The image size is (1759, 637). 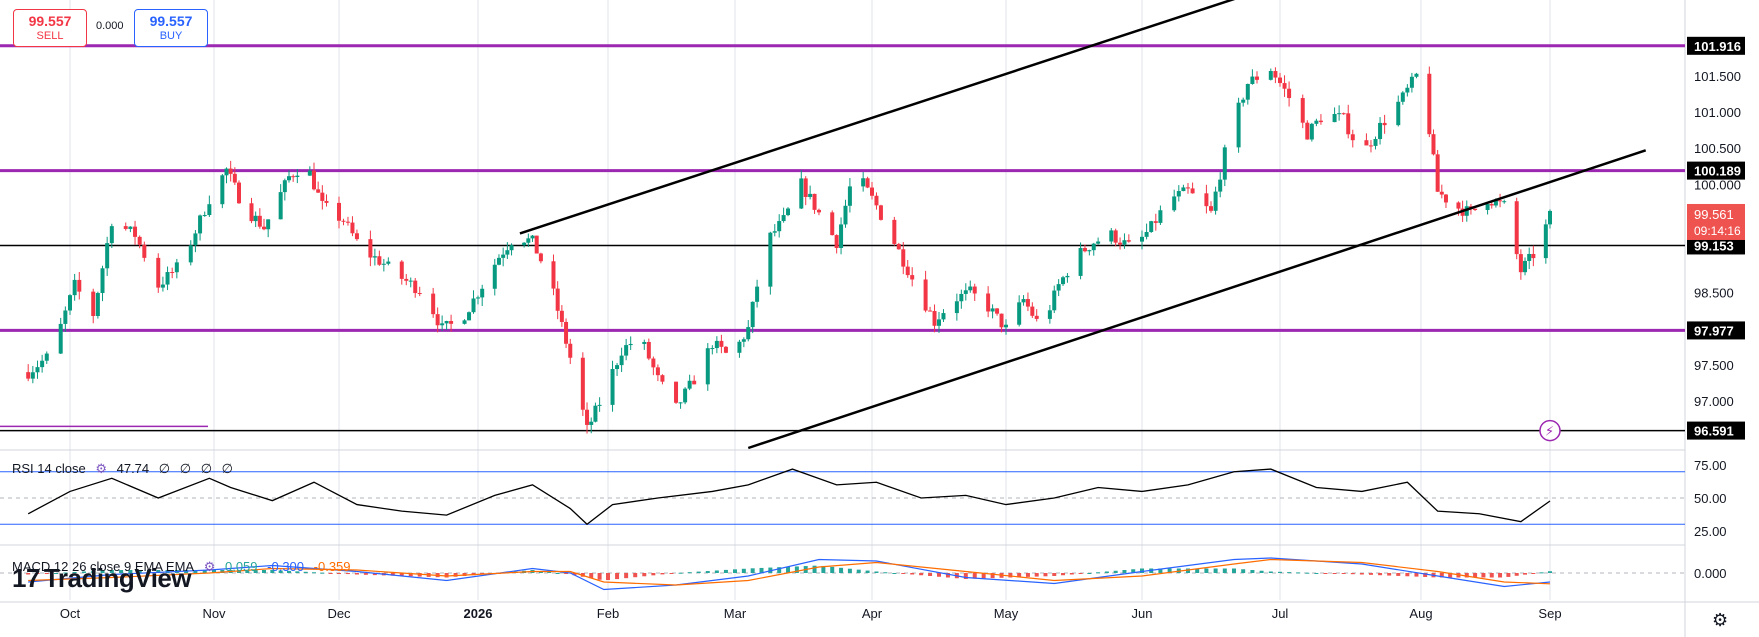 What do you see at coordinates (1420, 613) in the screenshot?
I see `time-tick-label: Aug` at bounding box center [1420, 613].